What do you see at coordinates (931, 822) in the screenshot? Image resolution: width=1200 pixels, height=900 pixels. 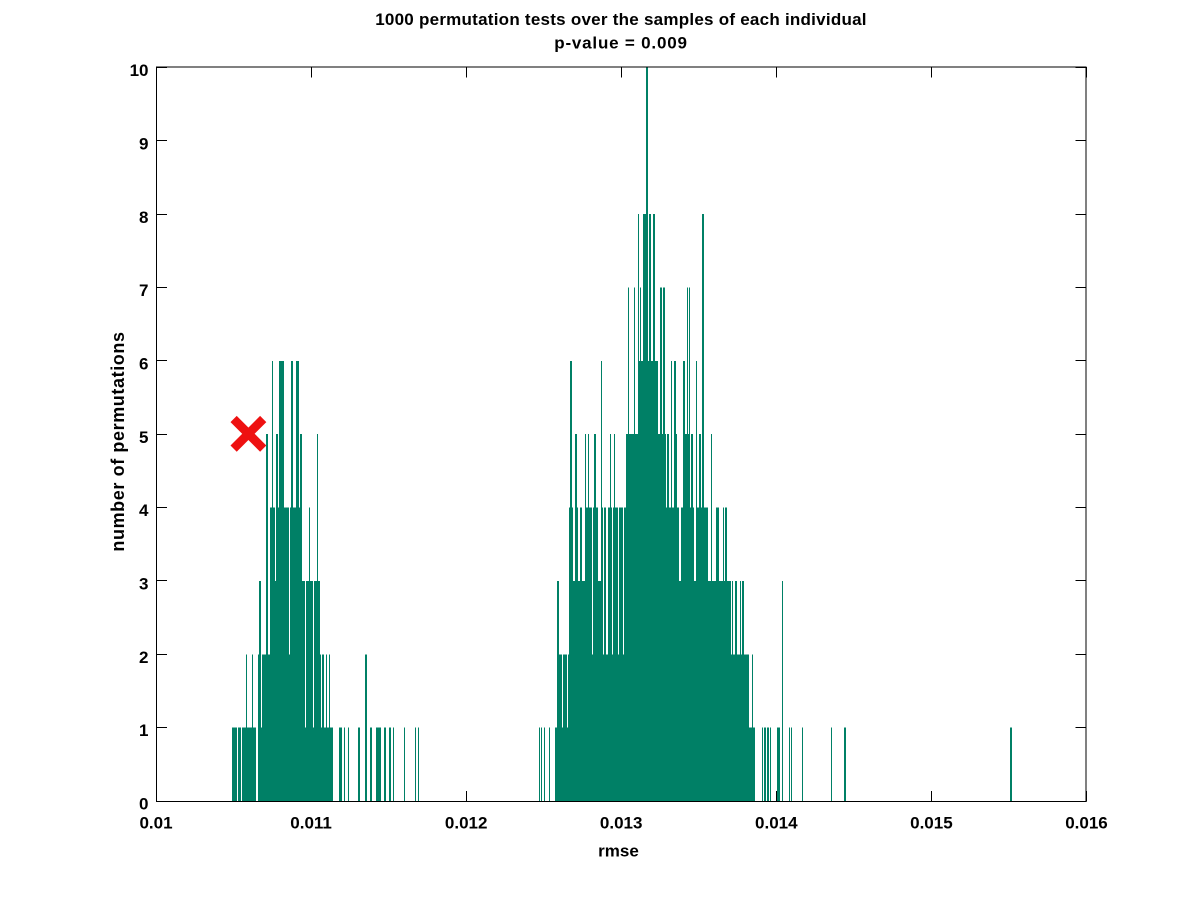 I see `svg-text: 0.015` at bounding box center [931, 822].